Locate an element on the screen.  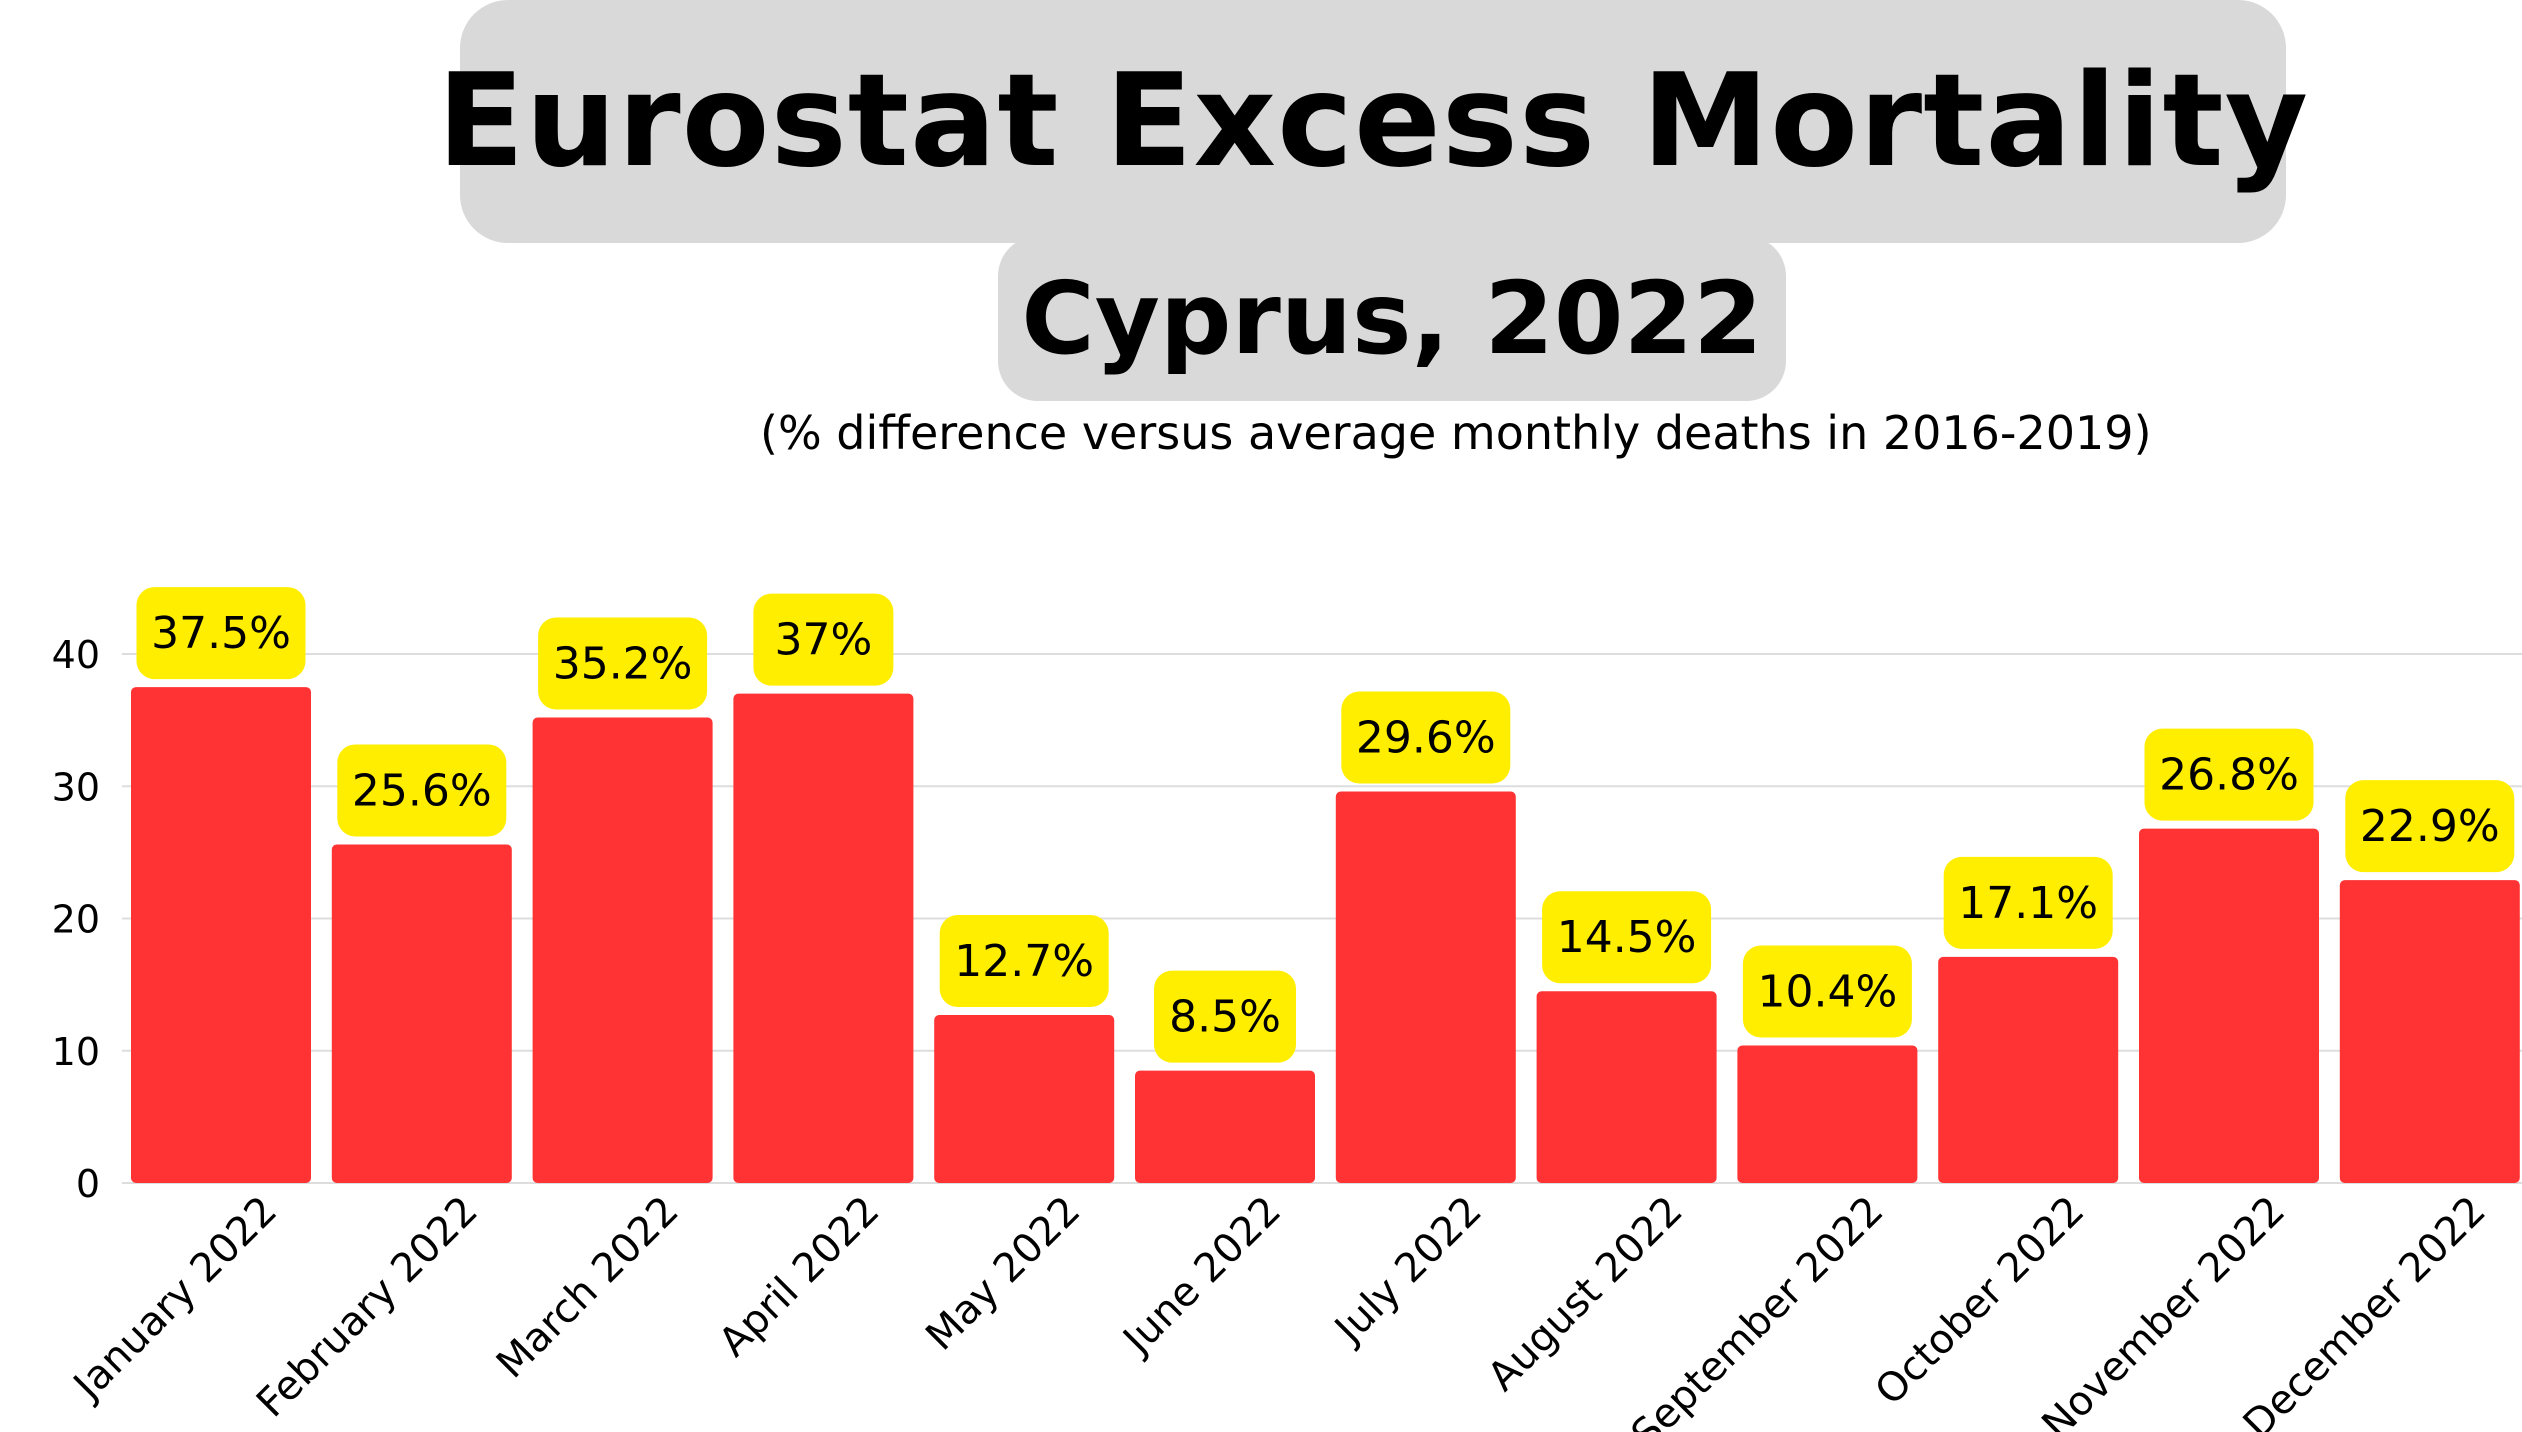
data-label: 22.9% is located at coordinates (2430, 826).